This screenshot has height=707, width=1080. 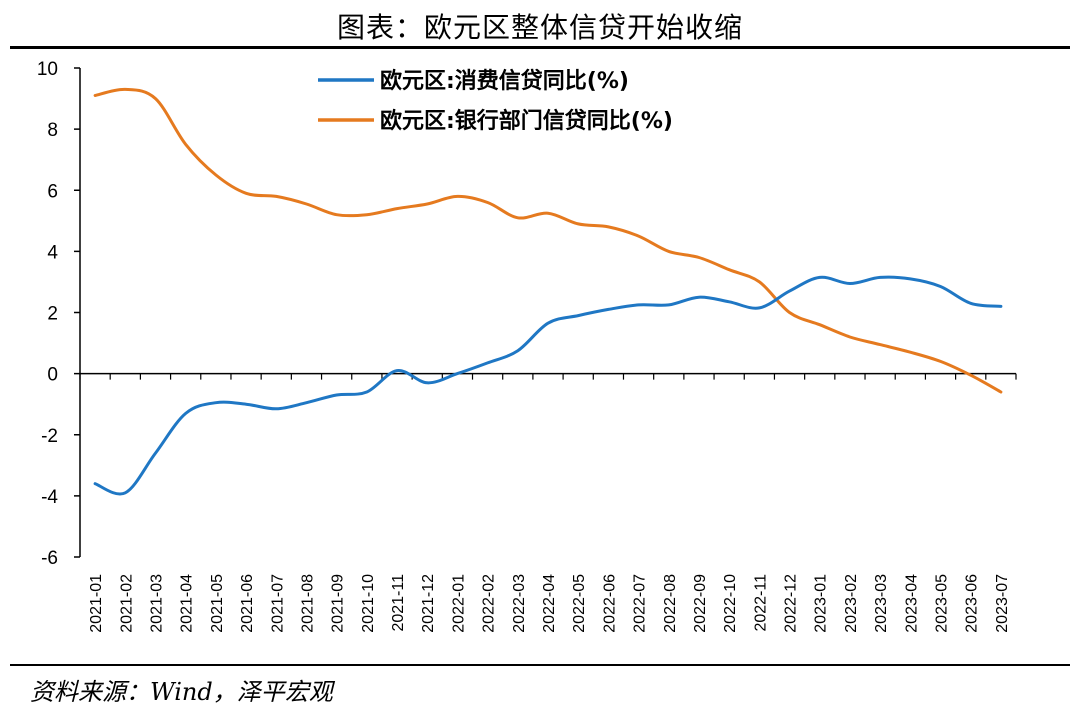 What do you see at coordinates (49, 436) in the screenshot?
I see `y-tick-label: -2` at bounding box center [49, 436].